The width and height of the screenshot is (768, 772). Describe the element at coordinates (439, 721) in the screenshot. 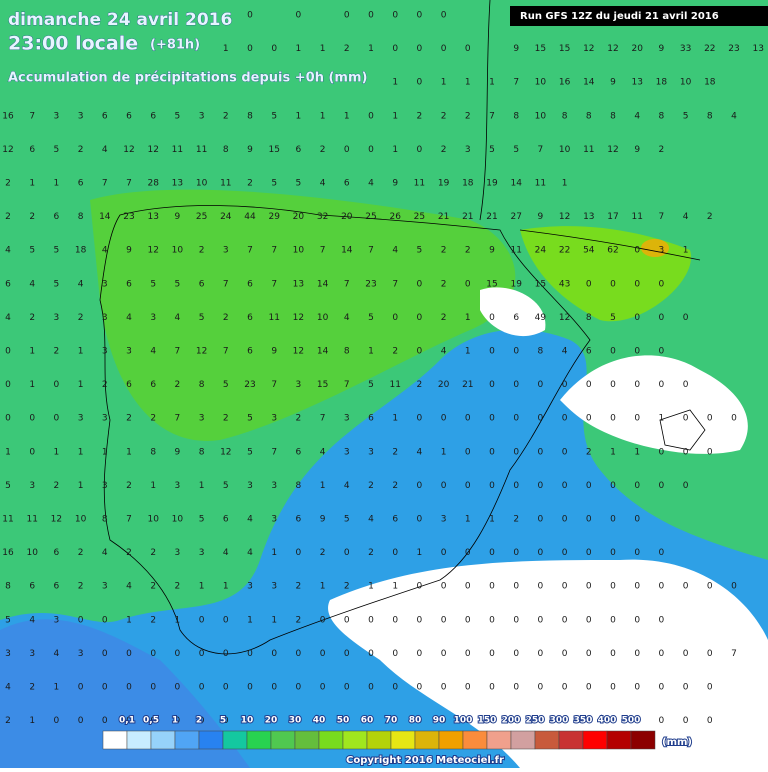

I see `legend-label: 90` at that location.